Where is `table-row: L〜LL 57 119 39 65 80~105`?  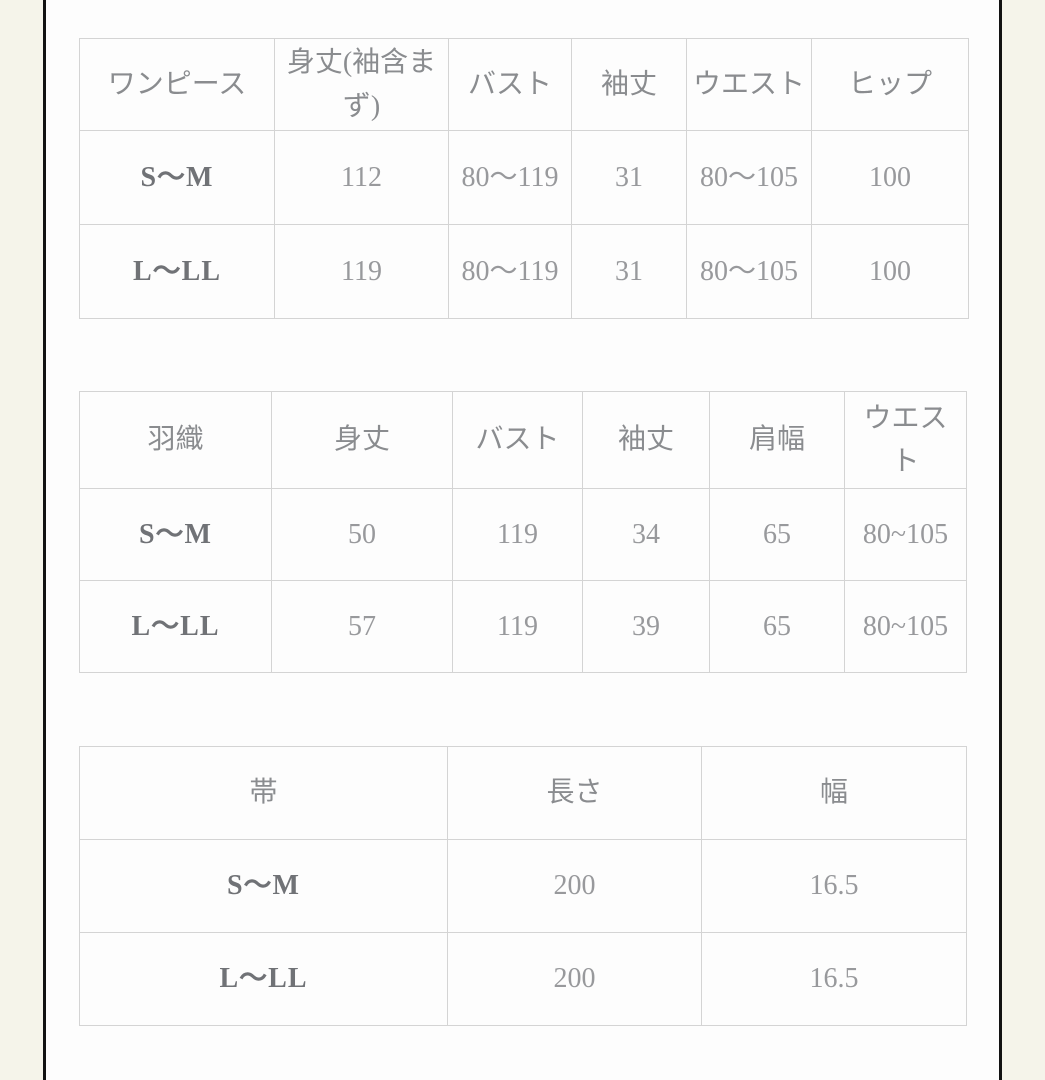
table-row: L〜LL 57 119 39 65 80~105 is located at coordinates (523, 626).